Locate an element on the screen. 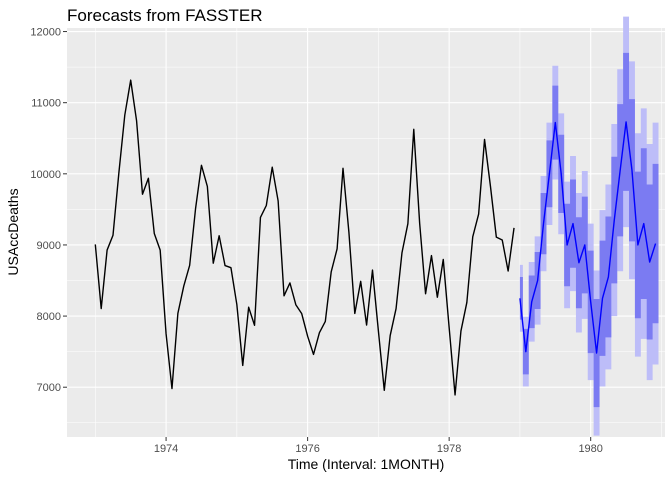  y-tick-label: 8000 is located at coordinates (49, 317).